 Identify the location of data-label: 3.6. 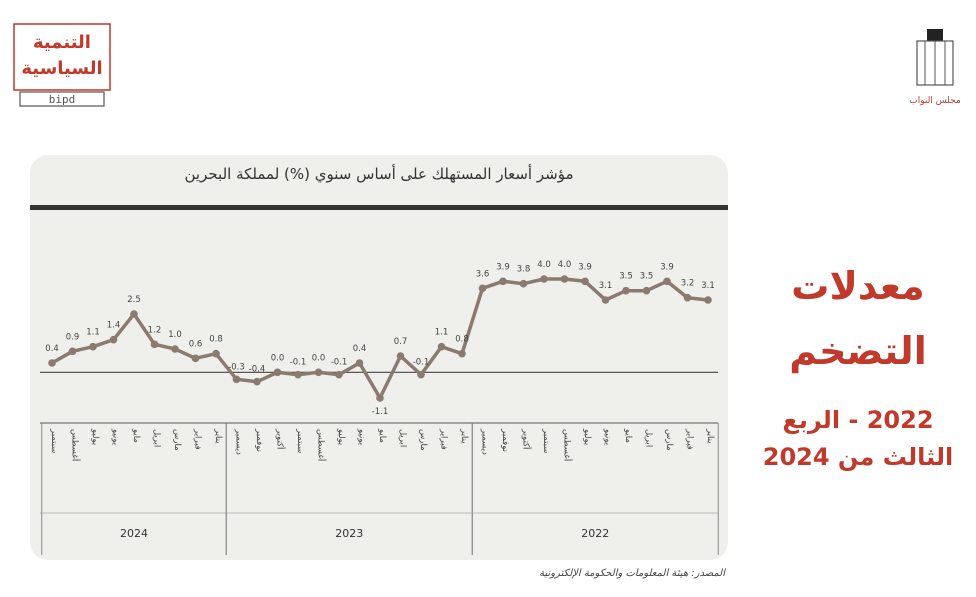
(483, 274).